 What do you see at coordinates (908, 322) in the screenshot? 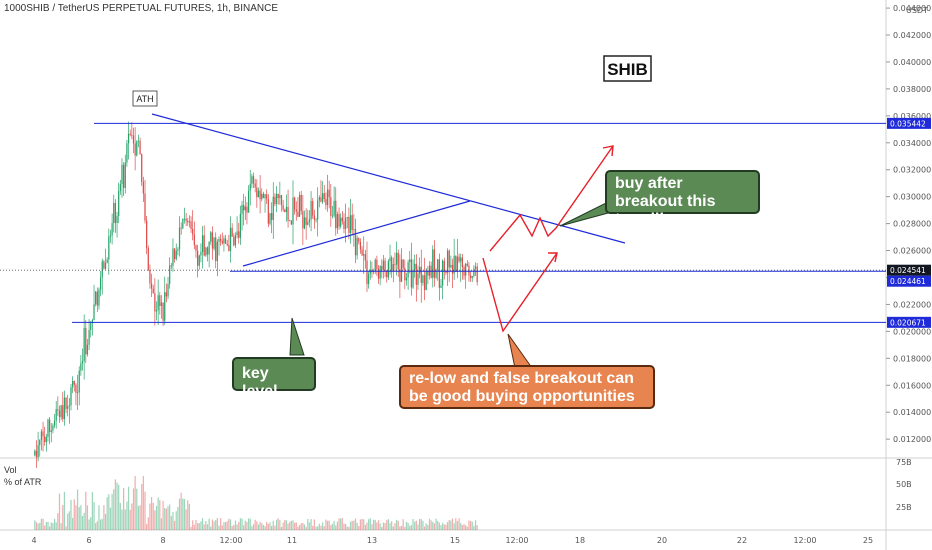
I see `price-tag-label: 0.020671` at bounding box center [908, 322].